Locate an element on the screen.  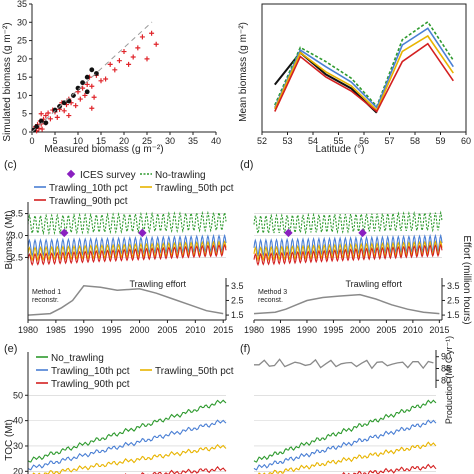
panel-c-effort-line is located at coordinates (125, 300).